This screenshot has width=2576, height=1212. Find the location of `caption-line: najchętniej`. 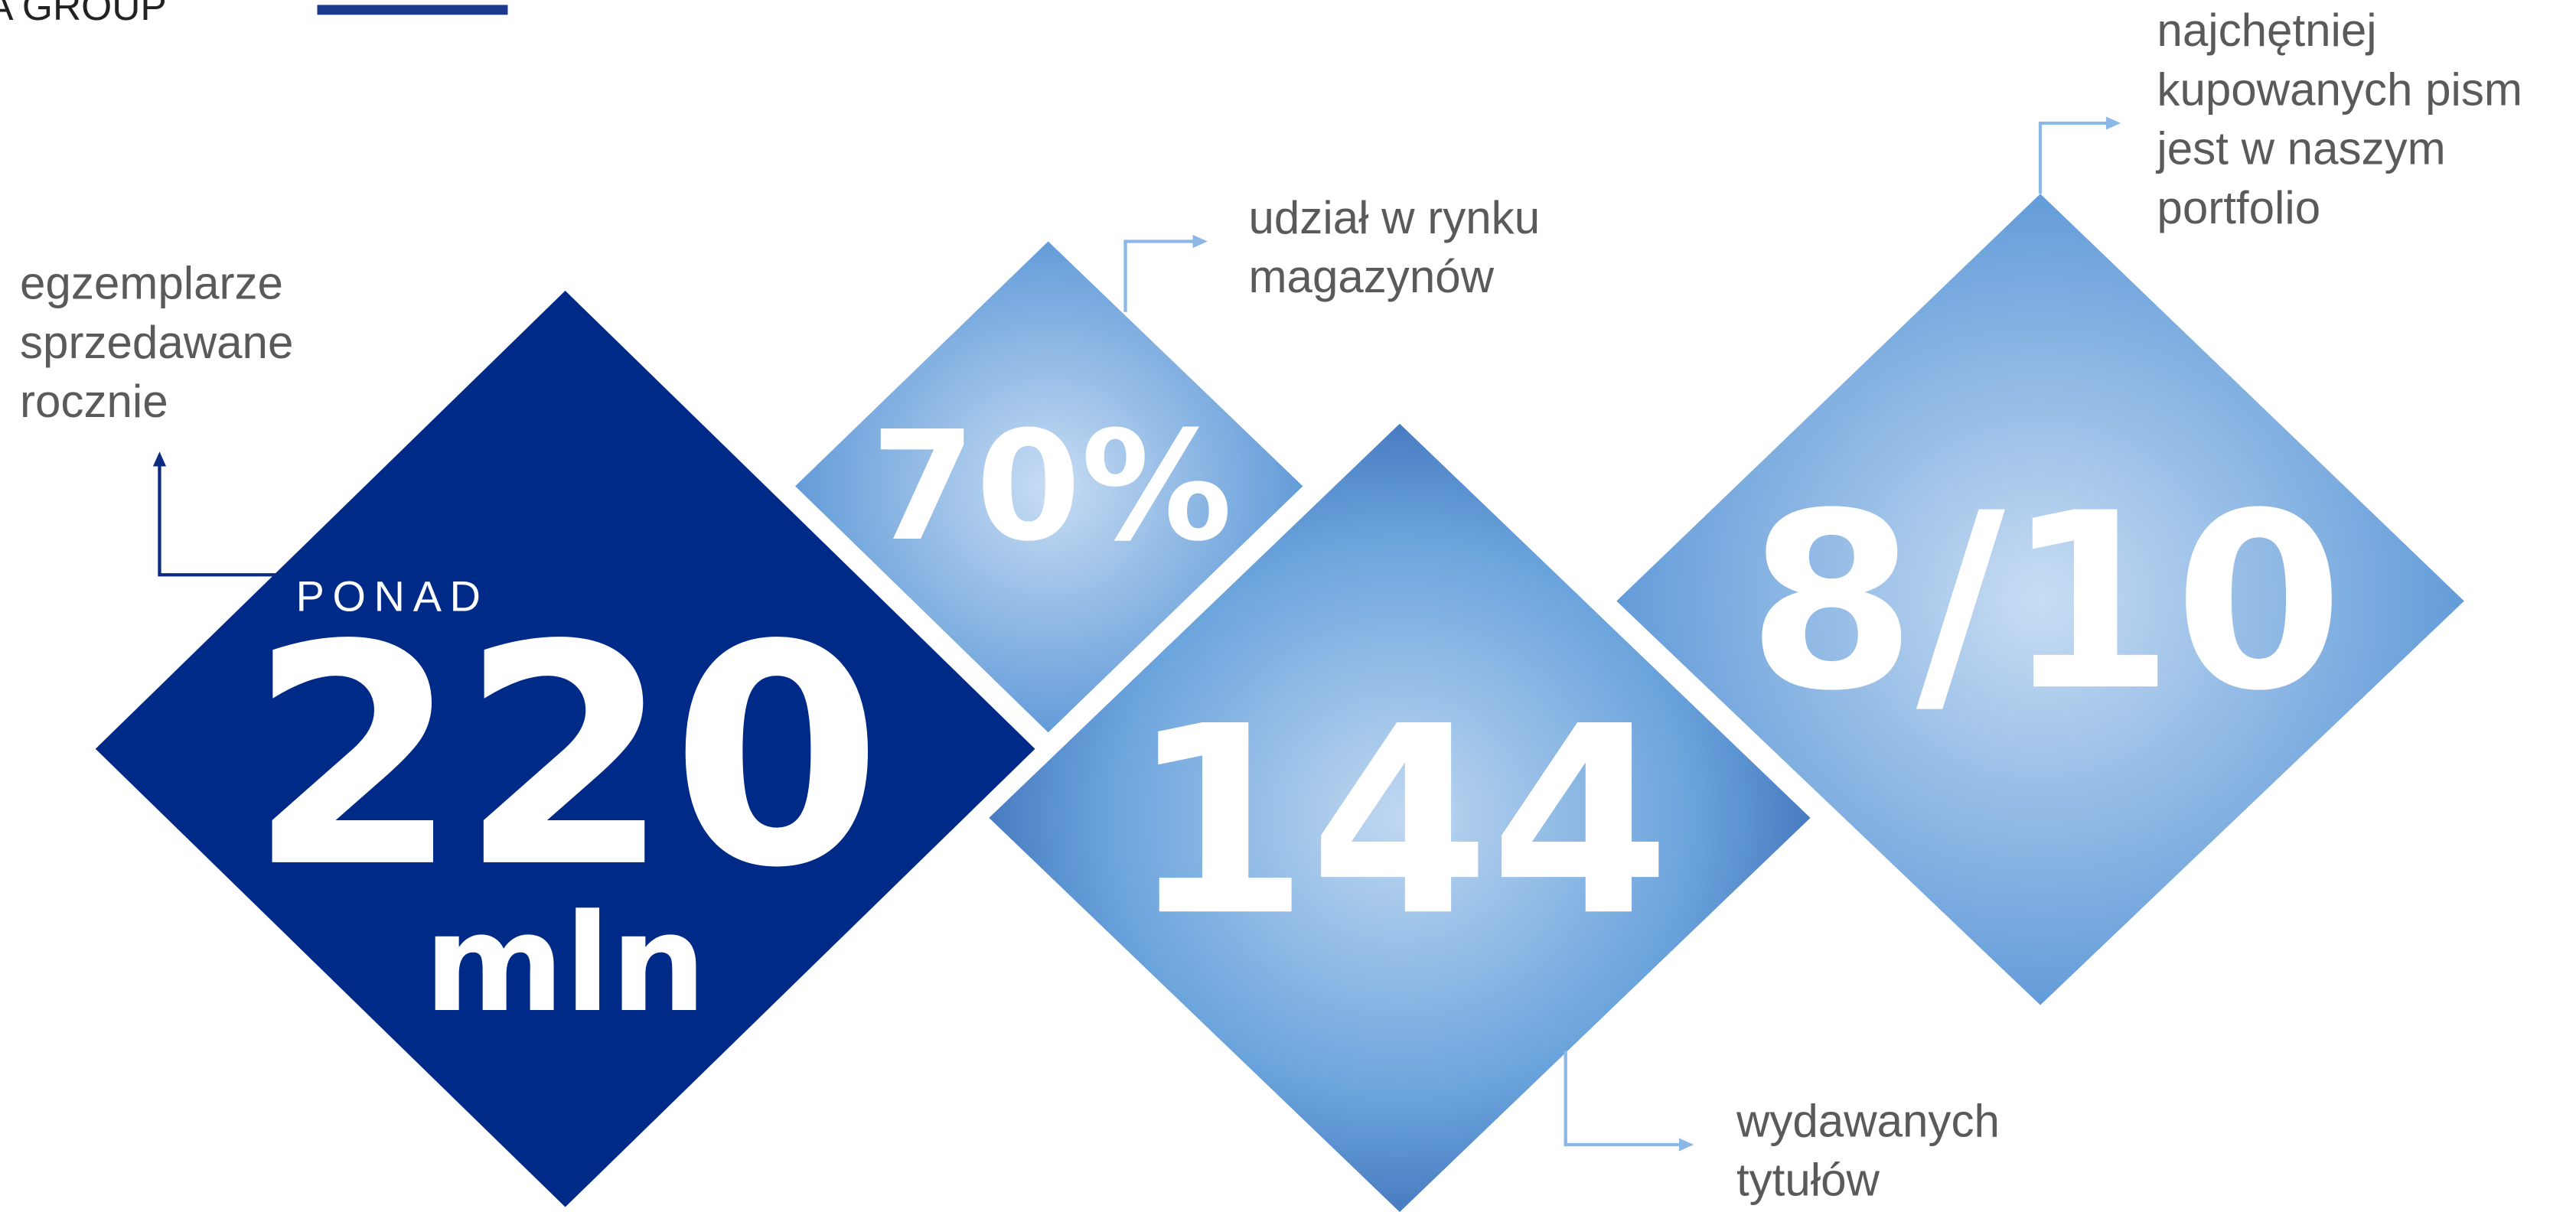

caption-line: najchętniej is located at coordinates (2266, 30).